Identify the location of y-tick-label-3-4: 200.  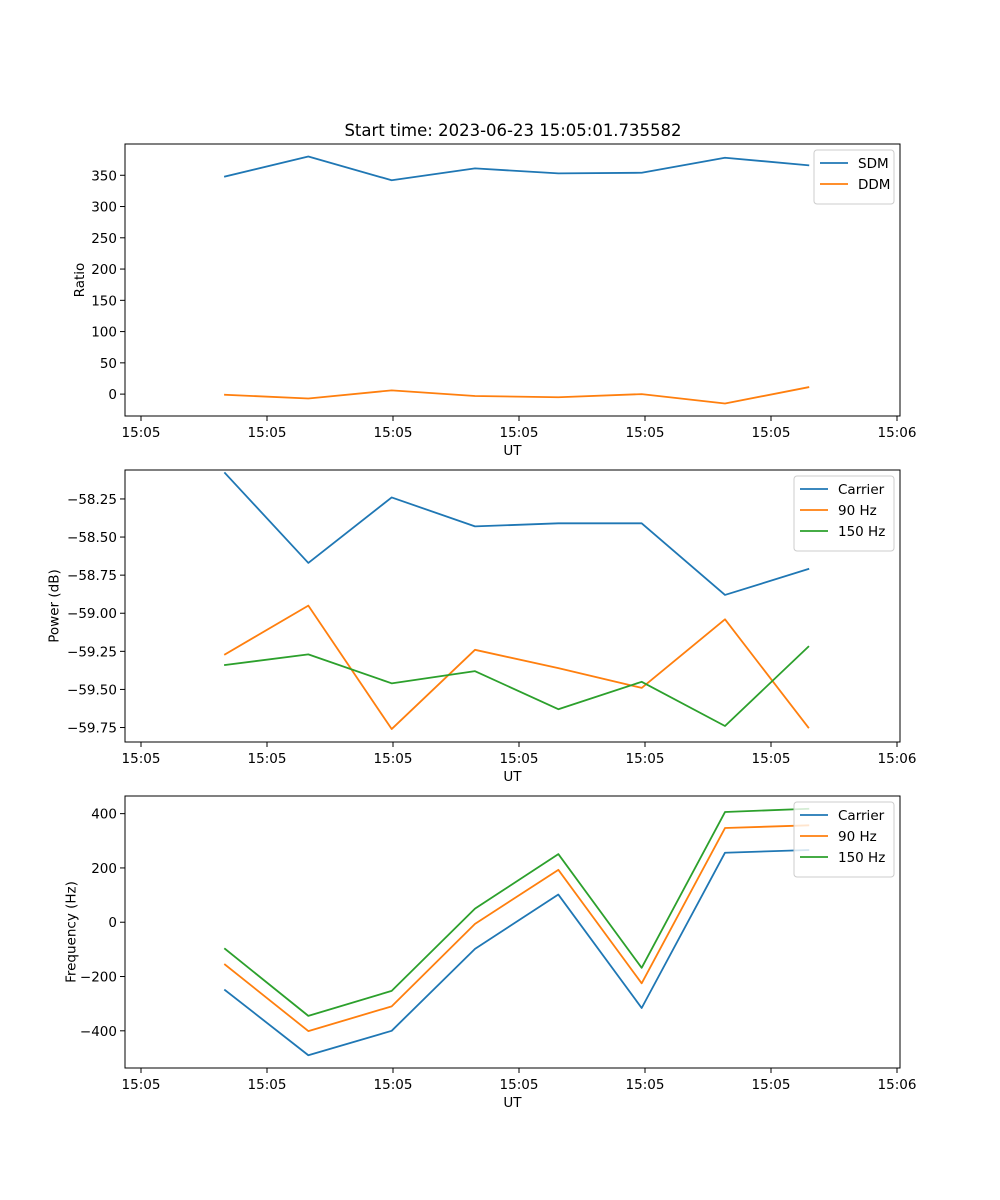
(104, 869).